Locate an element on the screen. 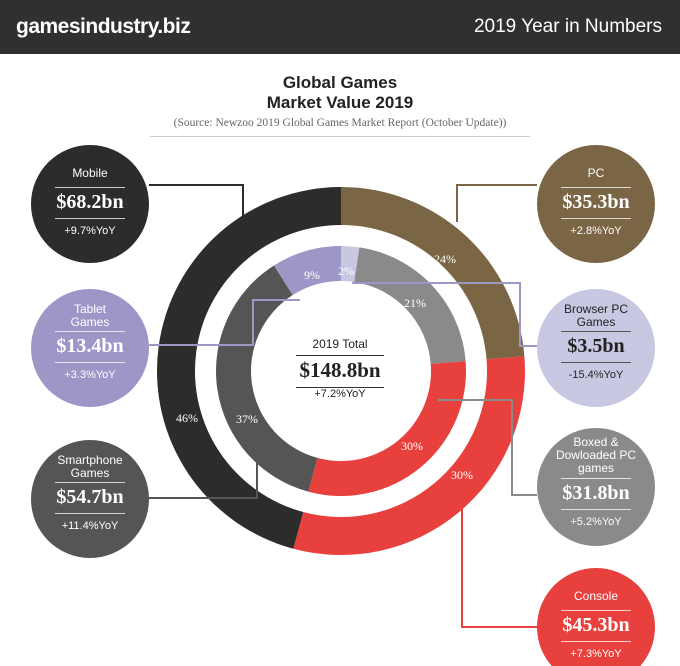 The height and width of the screenshot is (666, 680). bubble-console-name: Console is located at coordinates (596, 596).